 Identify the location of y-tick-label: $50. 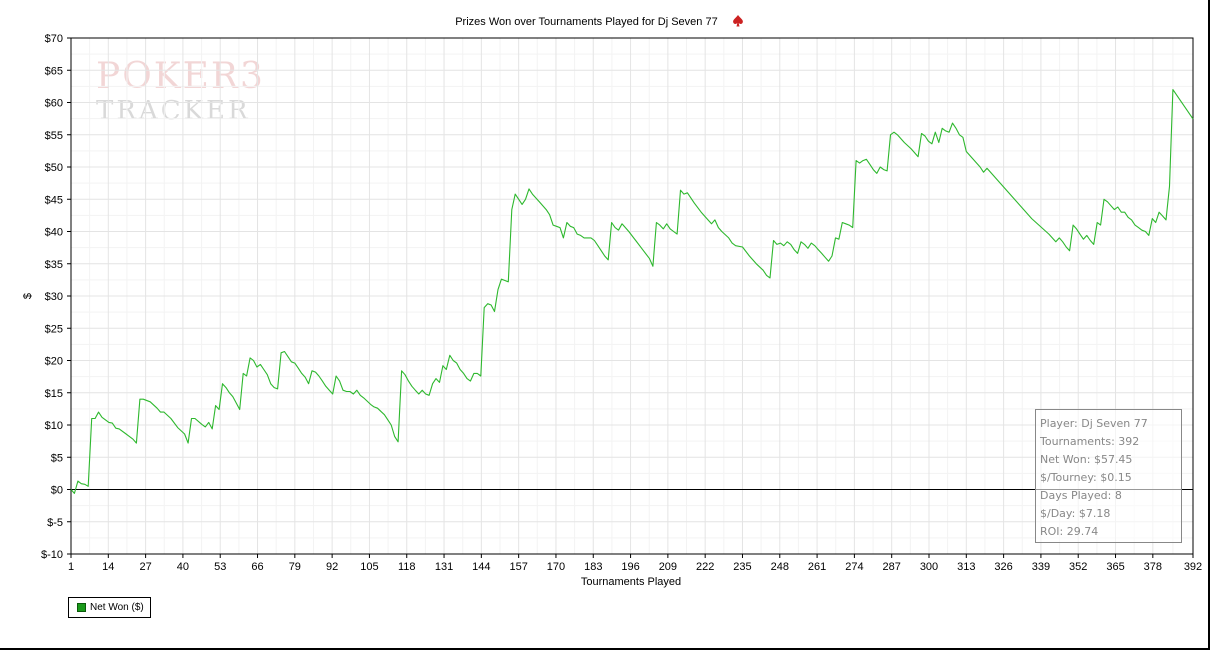
(54, 168).